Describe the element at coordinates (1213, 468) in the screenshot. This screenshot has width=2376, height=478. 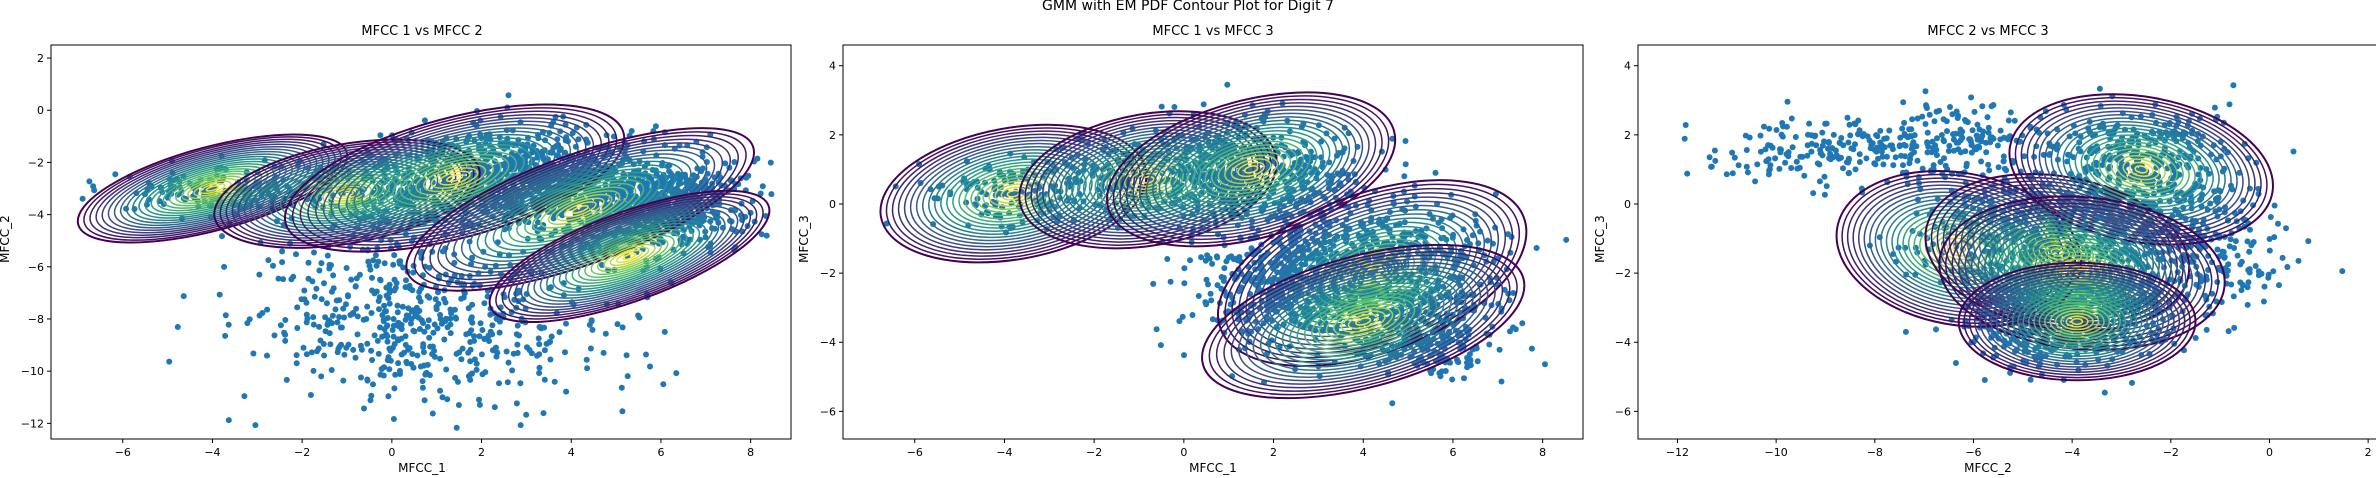
I see `subplot-2-xlabel: MFCC_1` at that location.